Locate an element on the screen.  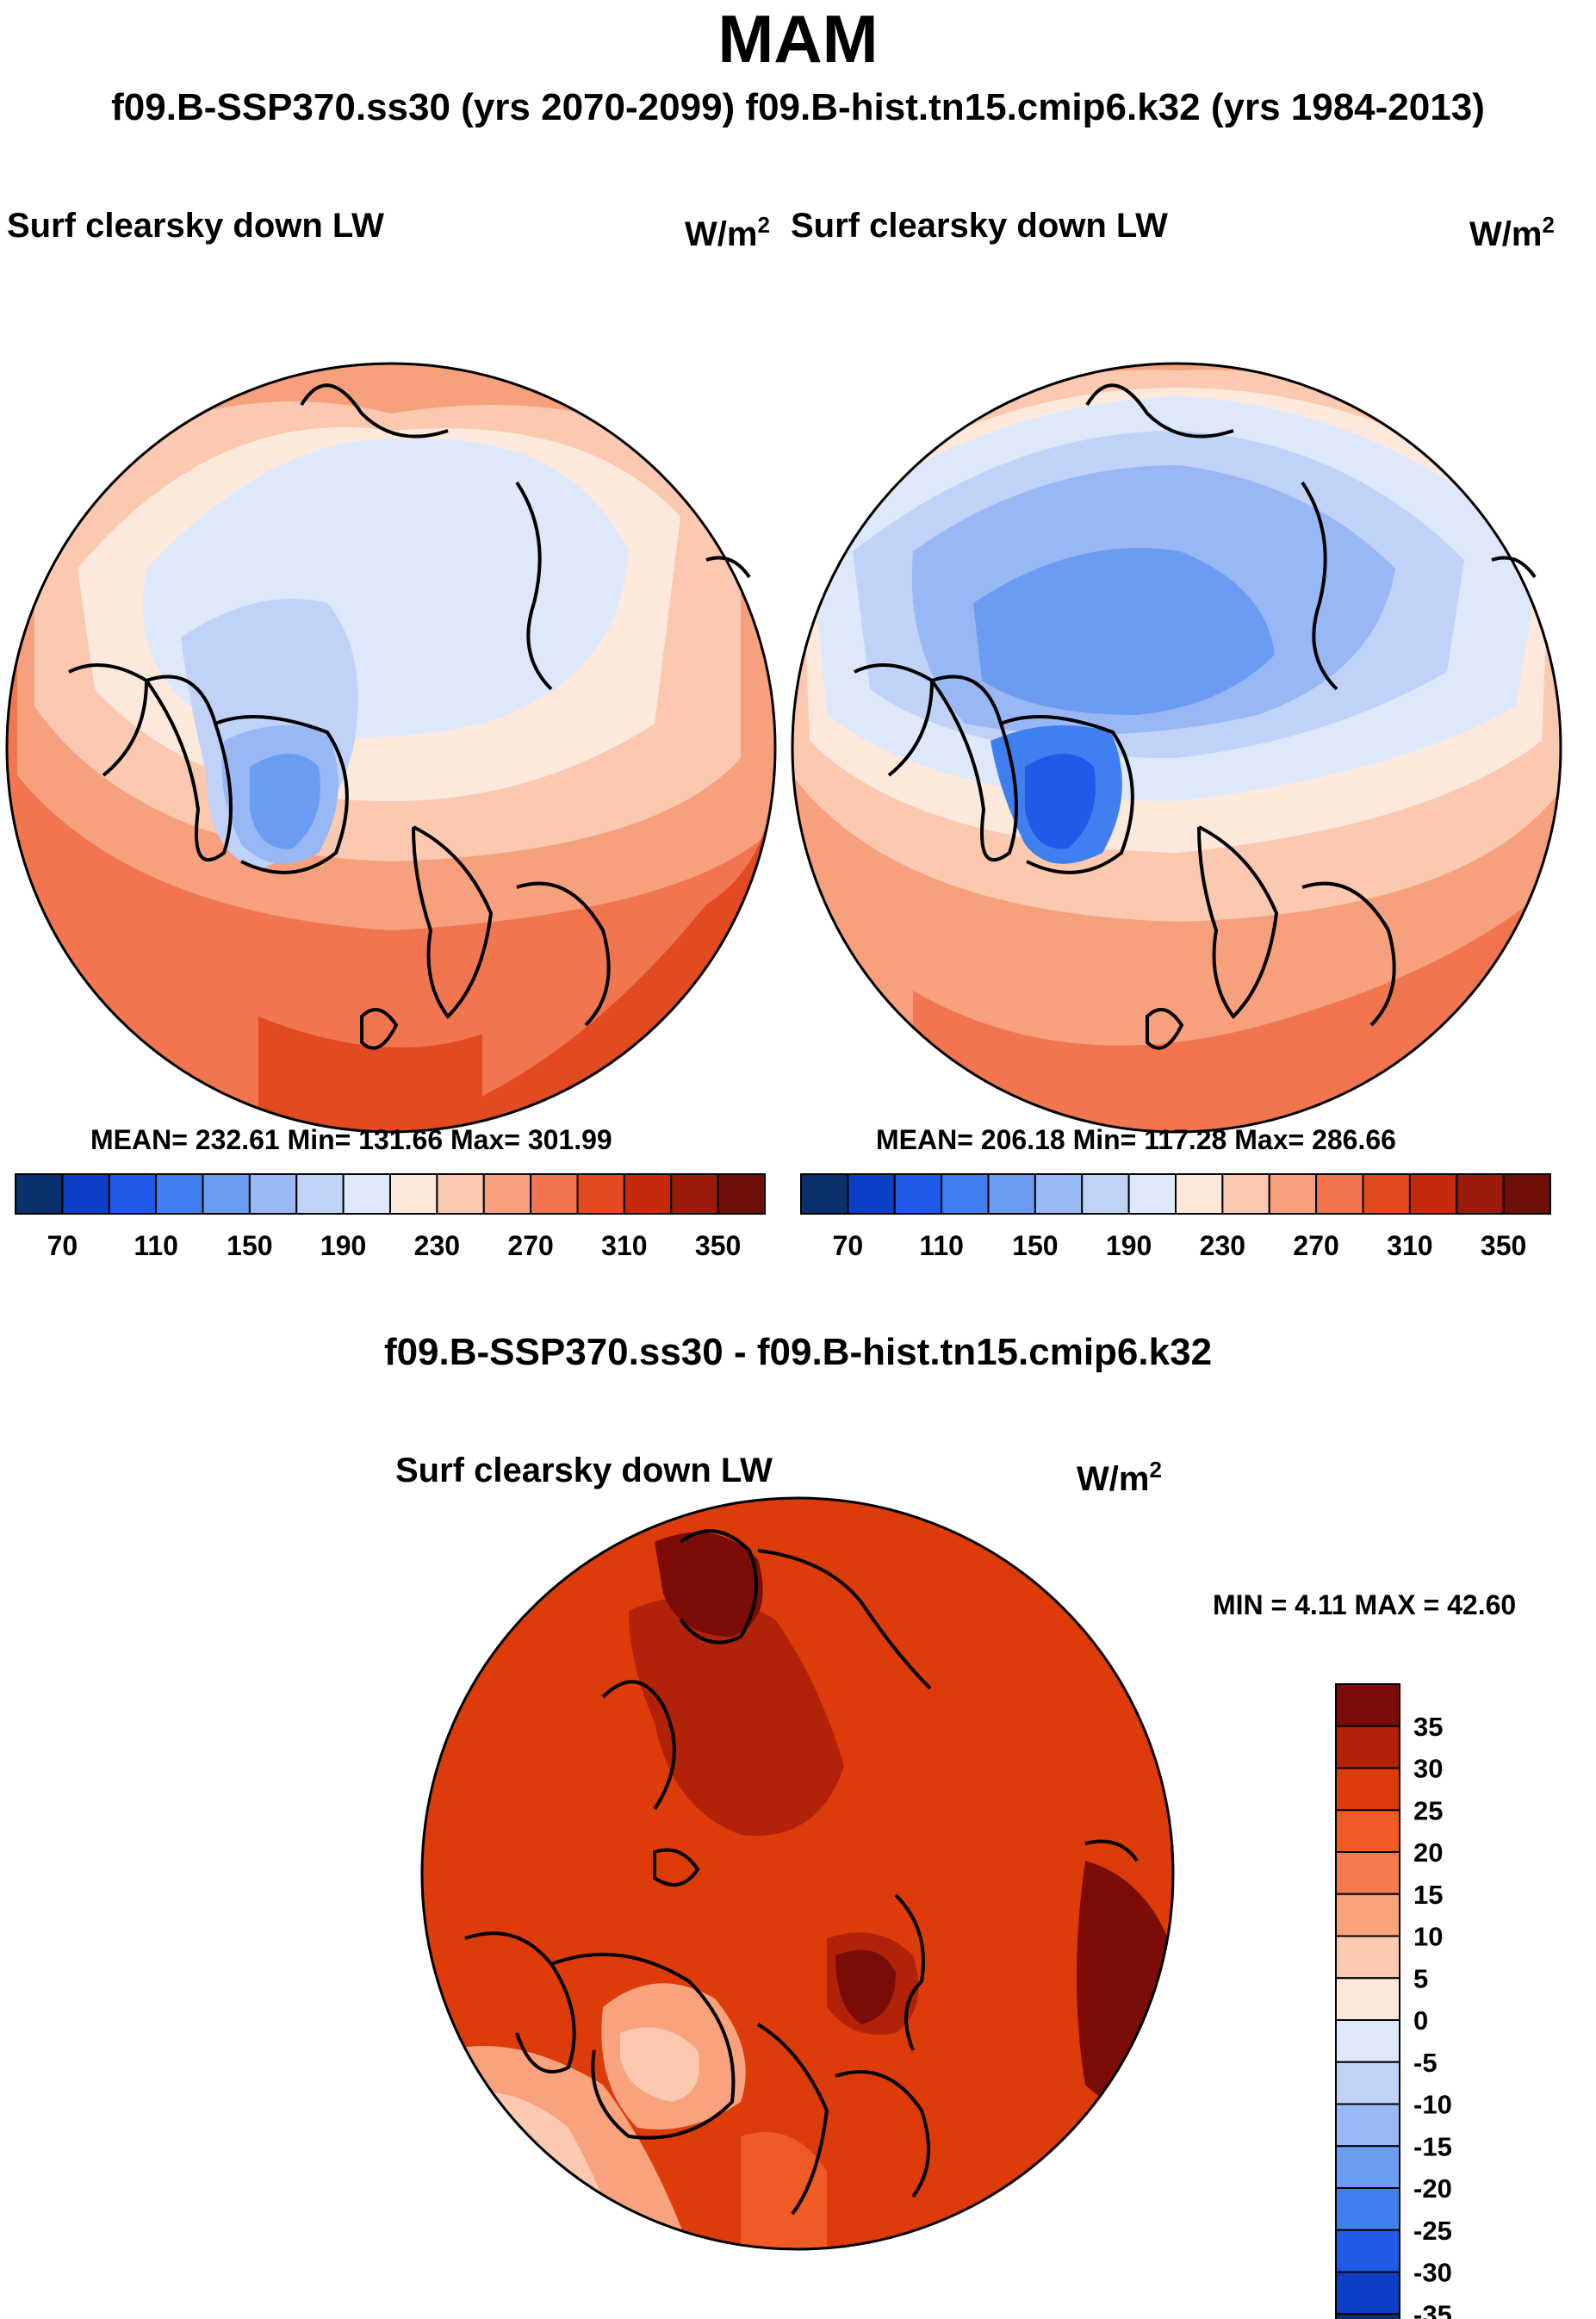
diff-colorbar-tick-label: -30 is located at coordinates (1432, 2273).